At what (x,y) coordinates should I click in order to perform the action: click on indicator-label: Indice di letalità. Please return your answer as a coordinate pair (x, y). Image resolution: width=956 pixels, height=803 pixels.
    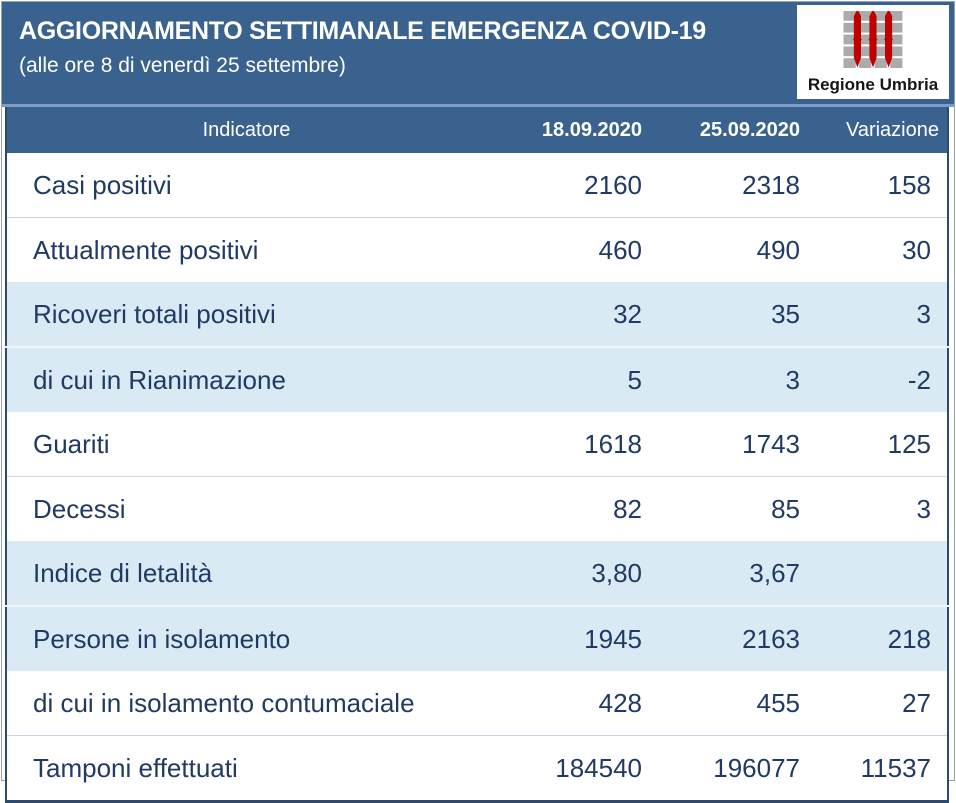
    Looking at the image, I should click on (123, 572).